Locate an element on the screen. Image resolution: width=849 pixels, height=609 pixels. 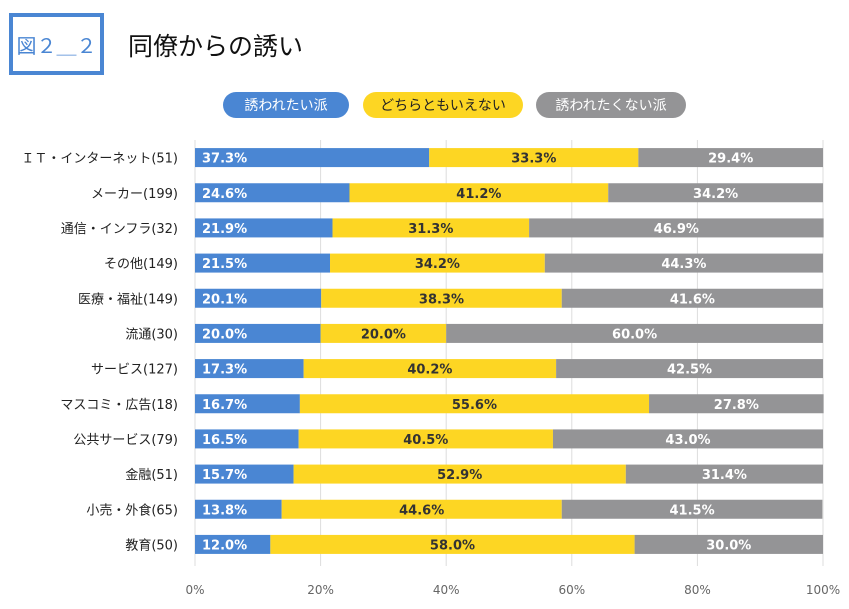
data-label: 24.6% is located at coordinates (224, 194).